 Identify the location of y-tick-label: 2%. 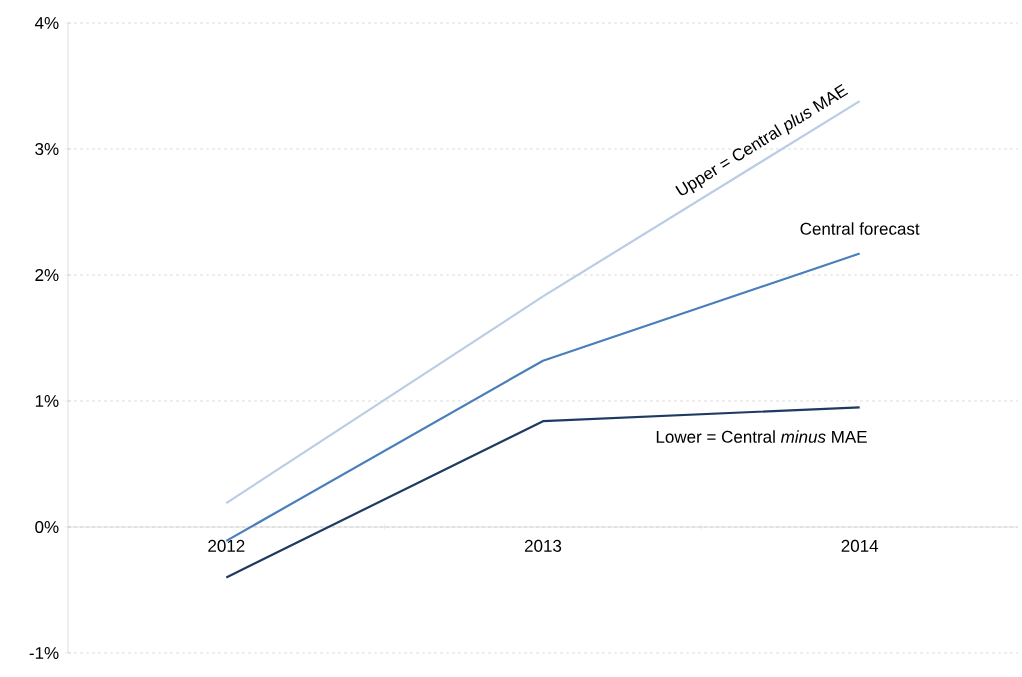
(47, 275).